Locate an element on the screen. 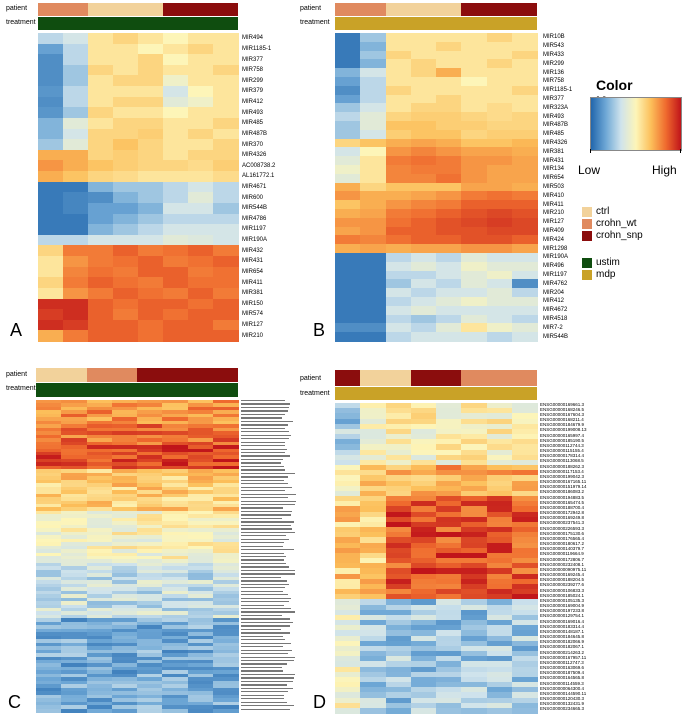 This screenshot has height=717, width=690. row-label: ENSG00000114559.3 is located at coordinates (562, 683).